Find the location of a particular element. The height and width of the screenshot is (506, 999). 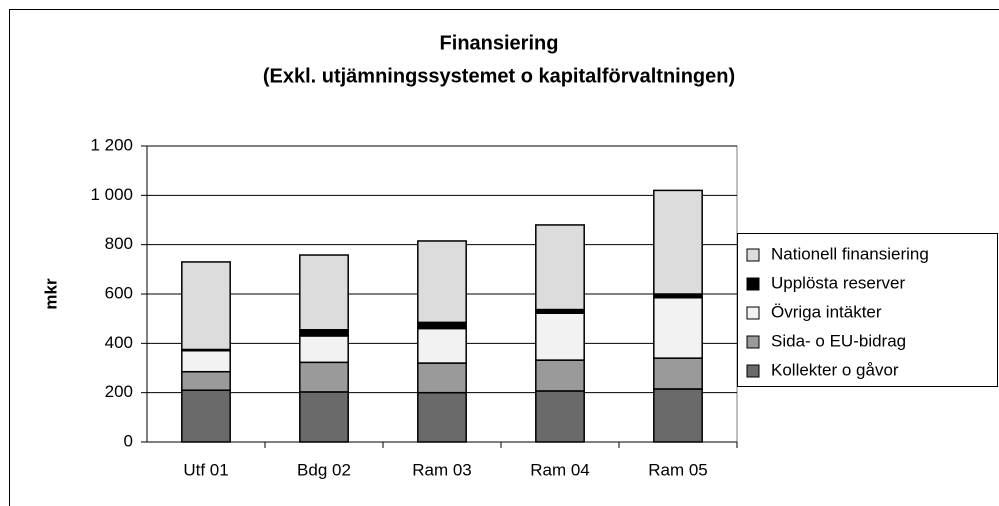

x-tick-label: Ram 04 is located at coordinates (560, 469).